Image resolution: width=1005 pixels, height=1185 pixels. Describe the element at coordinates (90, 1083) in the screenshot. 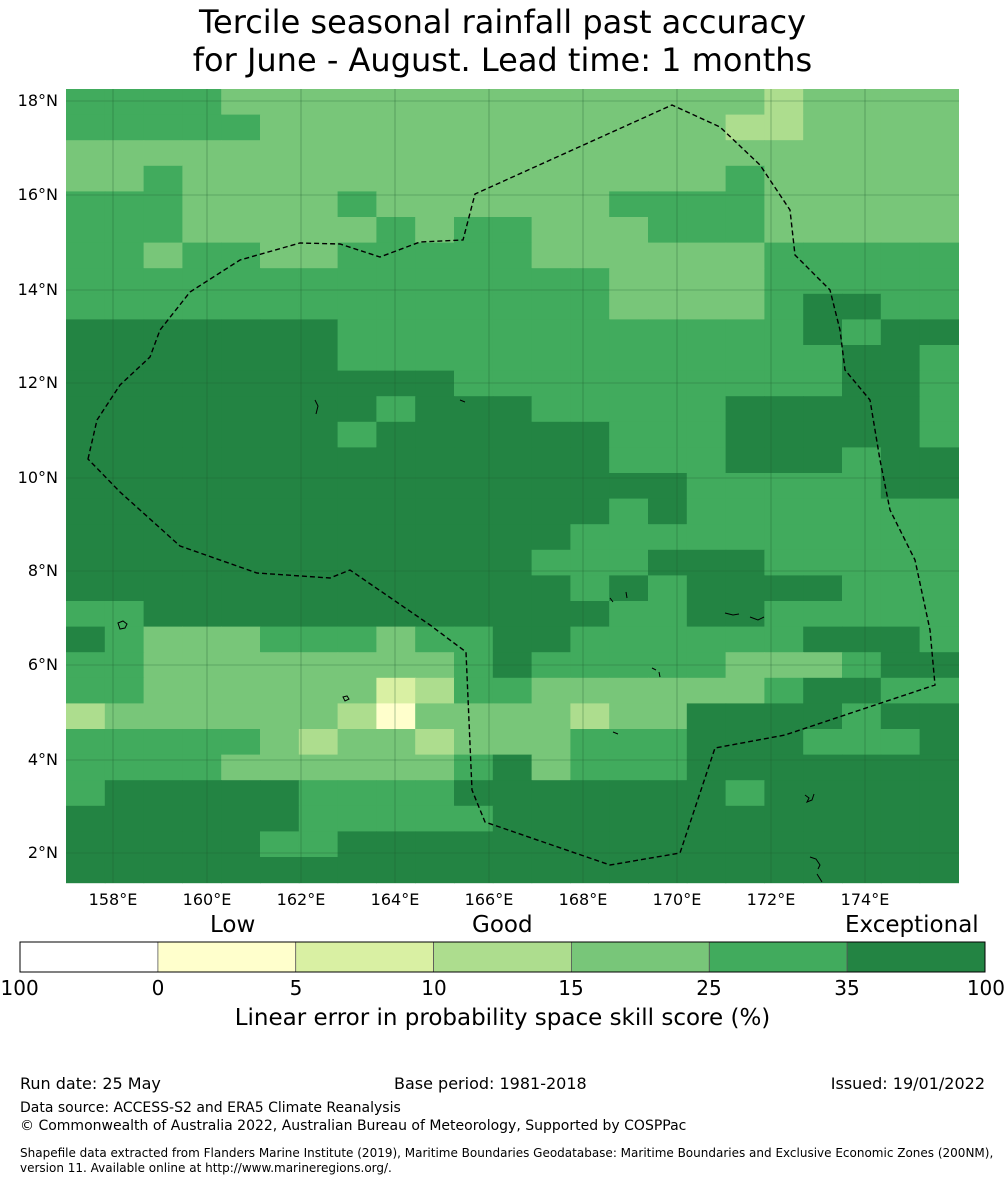

I see `run-date: Run date: 25 May` at that location.